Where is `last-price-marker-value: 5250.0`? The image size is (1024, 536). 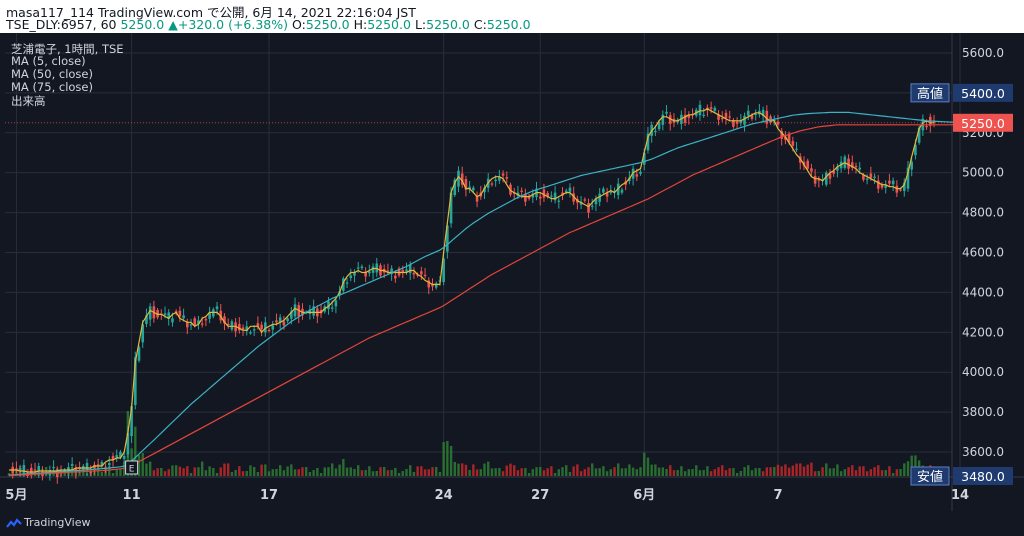 last-price-marker-value: 5250.0 is located at coordinates (983, 123).